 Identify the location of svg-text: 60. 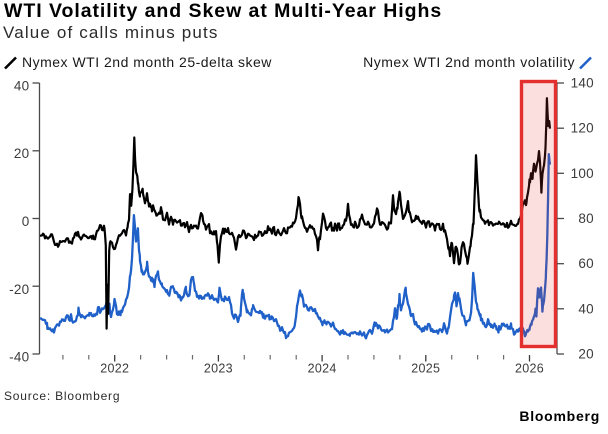
(586, 263).